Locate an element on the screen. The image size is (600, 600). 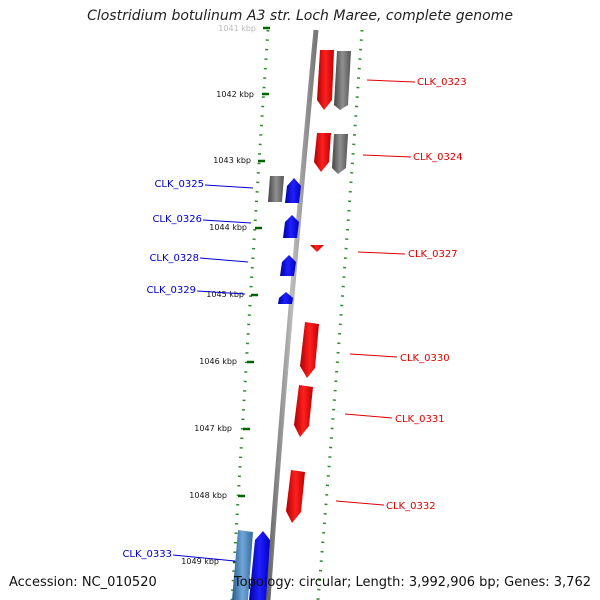
gene-label-clk-0331: CLK_0331 is located at coordinates (420, 419).